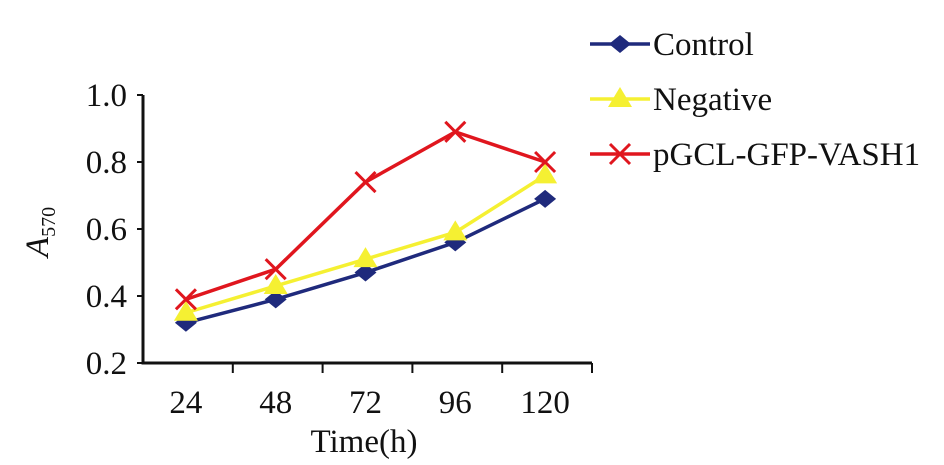 This screenshot has width=944, height=465. What do you see at coordinates (106, 297) in the screenshot?
I see `y-tick-label: 0.4` at bounding box center [106, 297].